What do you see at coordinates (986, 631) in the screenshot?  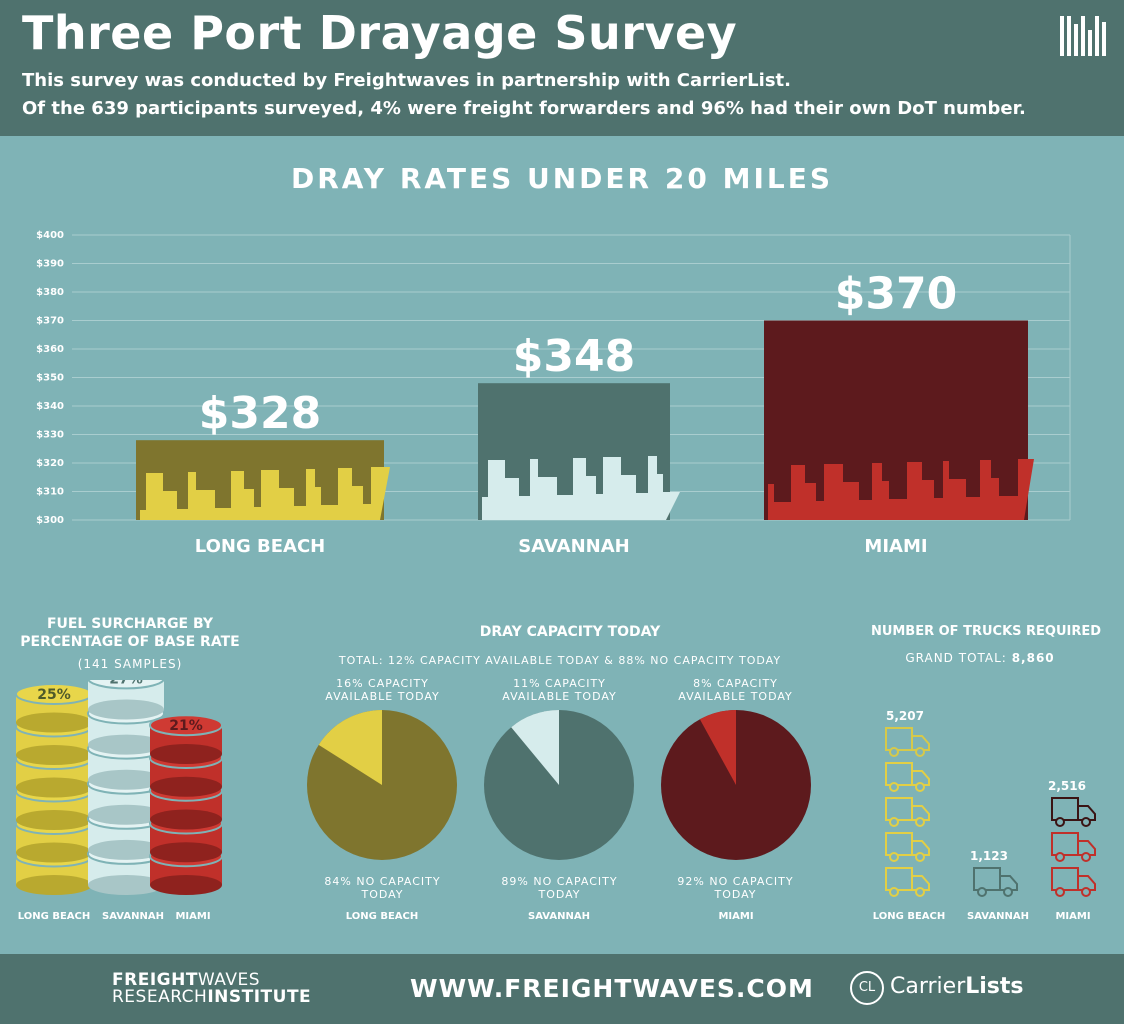 I see `trucks-title: NUMBER OF TRUCKS REQUIRED` at bounding box center [986, 631].